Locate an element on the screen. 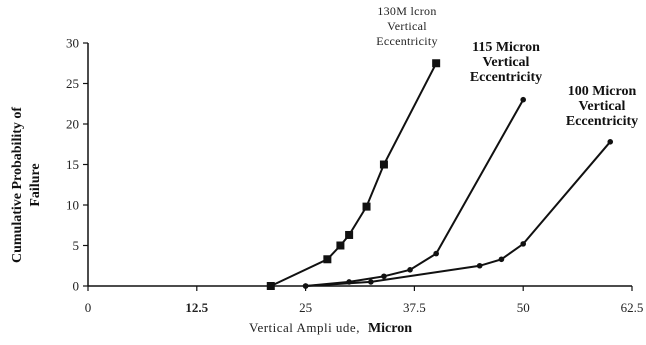 This screenshot has height=345, width=646. series-label-1: 130M lcron Vertical Eccentricity is located at coordinates (407, 26).